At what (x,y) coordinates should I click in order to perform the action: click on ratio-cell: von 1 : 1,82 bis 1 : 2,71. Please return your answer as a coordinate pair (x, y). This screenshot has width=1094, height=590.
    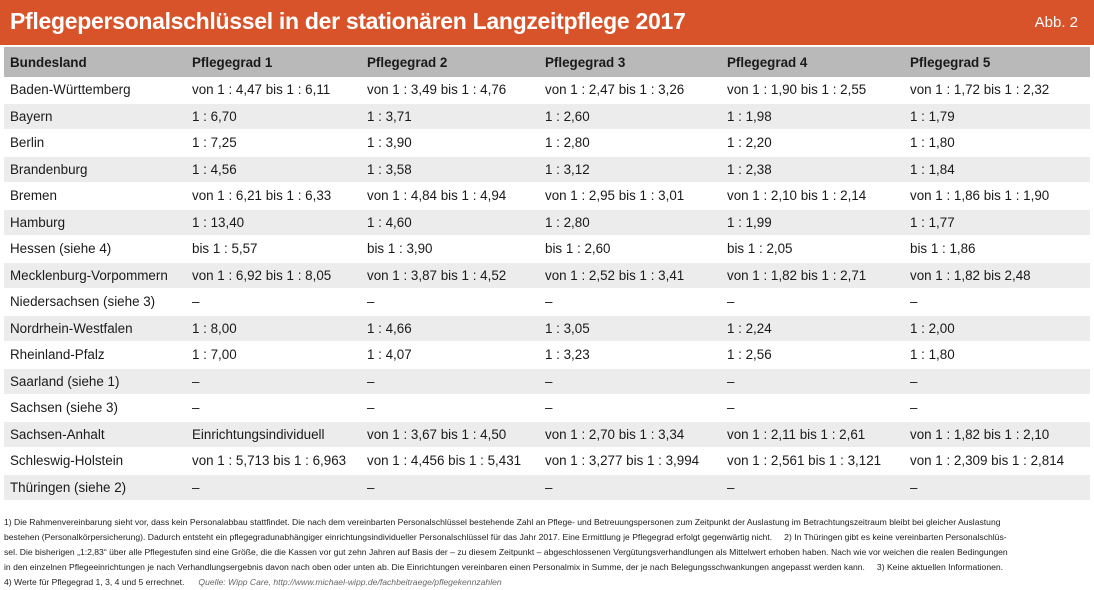
    Looking at the image, I should click on (812, 275).